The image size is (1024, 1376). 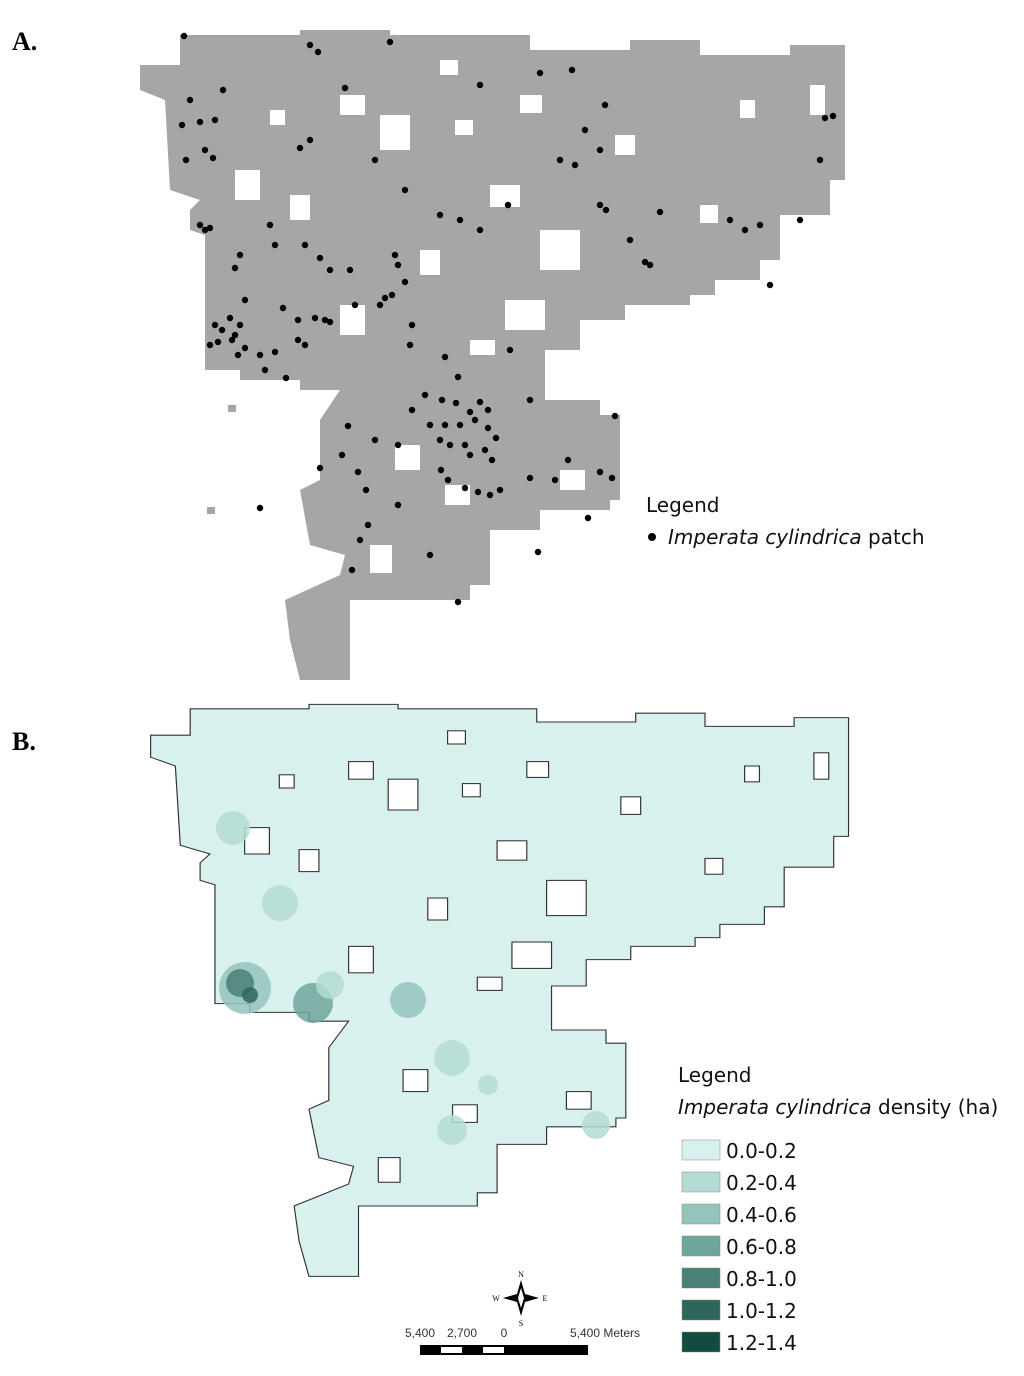 I want to click on compass-e: E, so click(x=545, y=1298).